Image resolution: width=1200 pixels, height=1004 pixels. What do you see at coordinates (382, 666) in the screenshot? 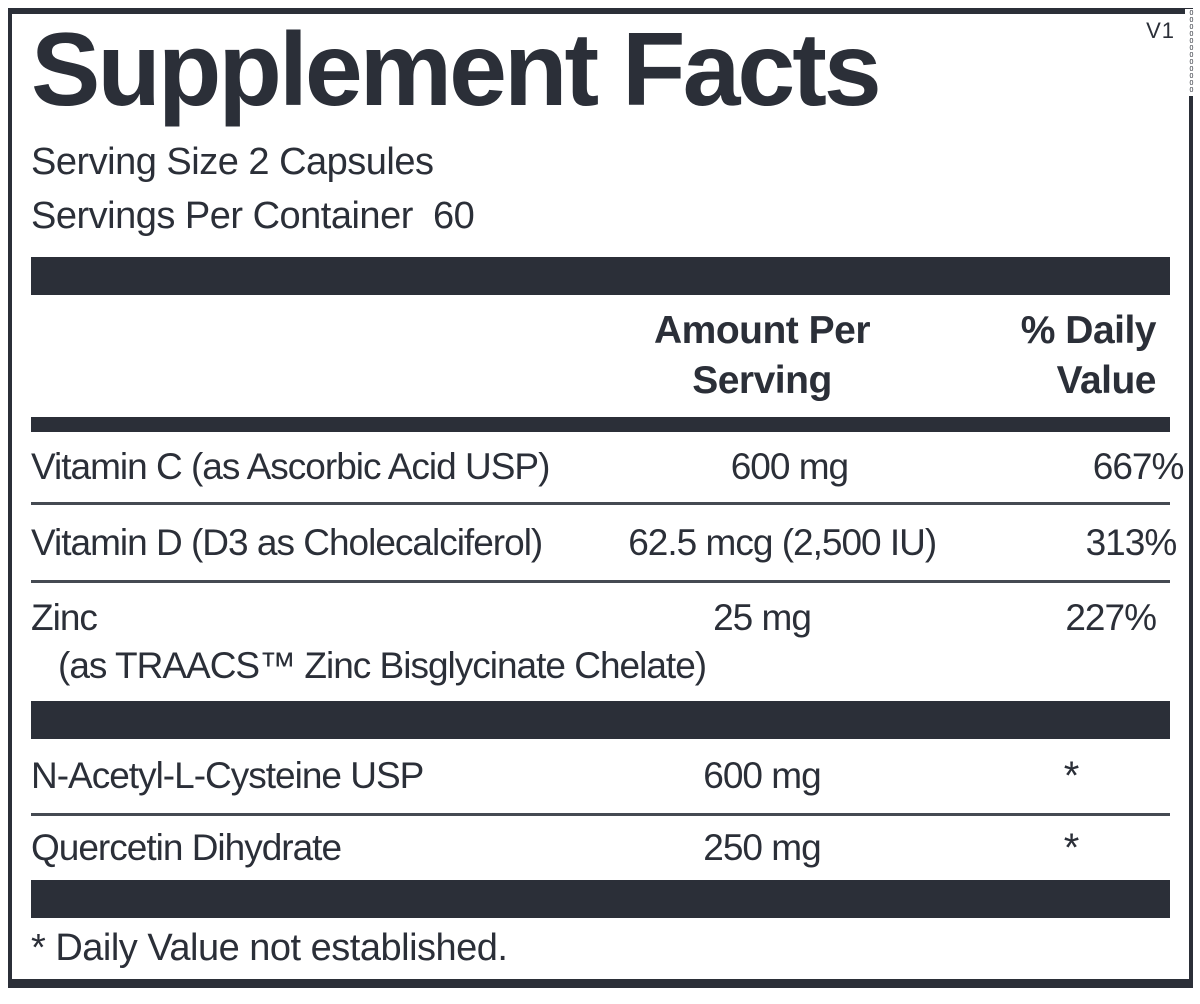
I see `nutrient-source-note: (as TRAACS™ Zinc Bisglycinate Chelate)` at bounding box center [382, 666].